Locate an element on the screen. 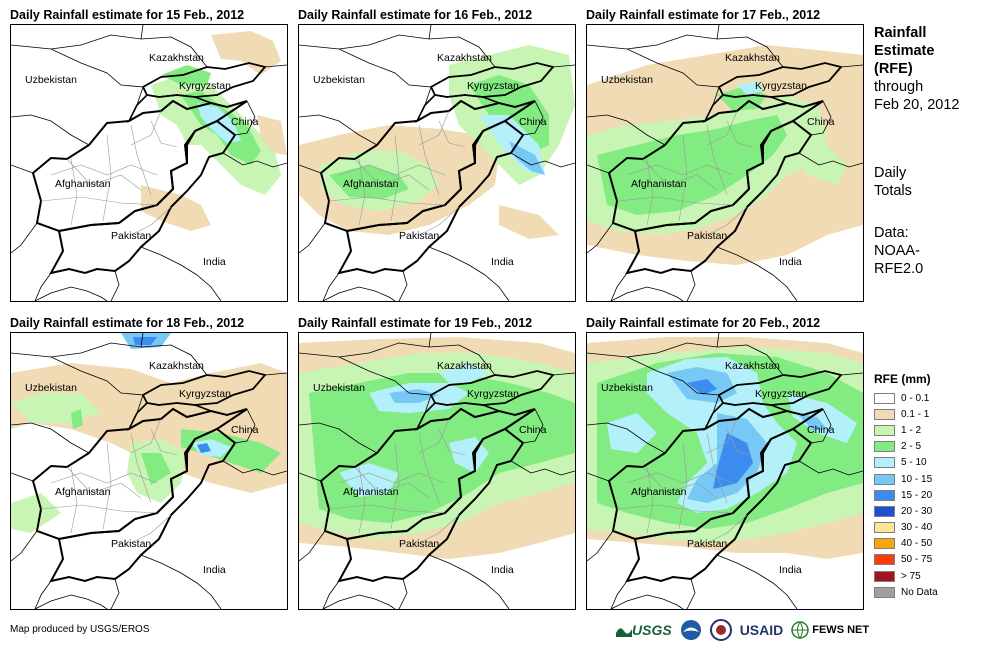 This screenshot has width=983, height=649. legend-row: 1 - 2 is located at coordinates (928, 430).